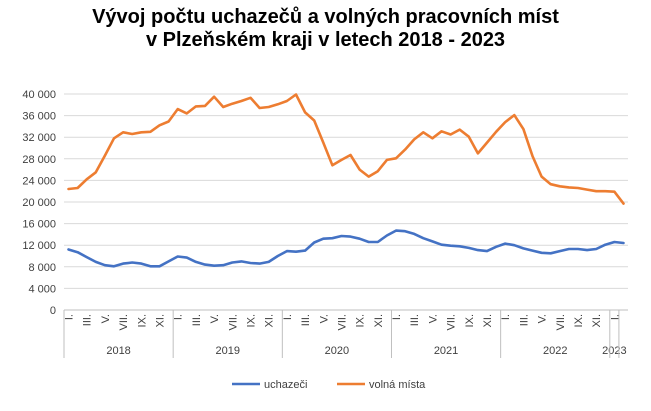 The width and height of the screenshot is (651, 411). Describe the element at coordinates (39, 181) in the screenshot. I see `y-tick-label: 24 000` at that location.